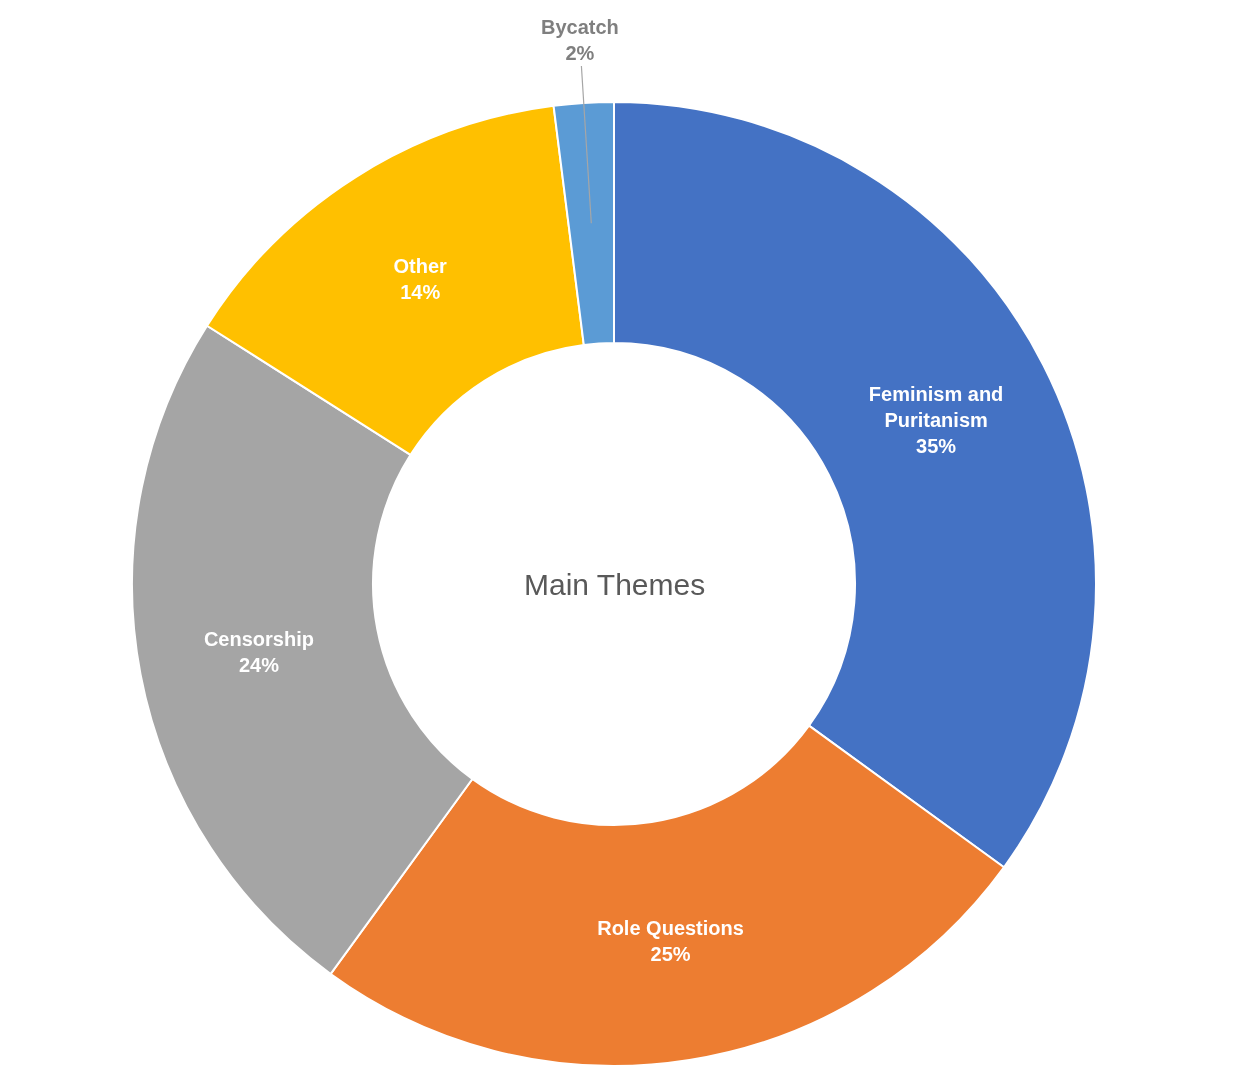  Describe the element at coordinates (420, 265) in the screenshot. I see `slice-label: Other` at that location.